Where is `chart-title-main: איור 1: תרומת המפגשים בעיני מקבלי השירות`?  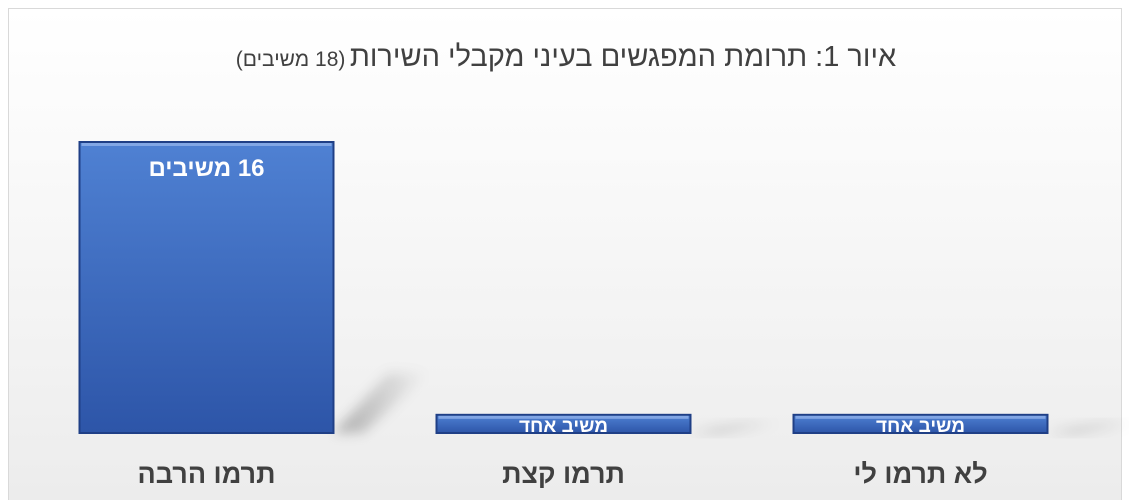
chart-title-main: איור 1: תרומת המפגשים בעיני מקבלי השירות is located at coordinates (623, 57).